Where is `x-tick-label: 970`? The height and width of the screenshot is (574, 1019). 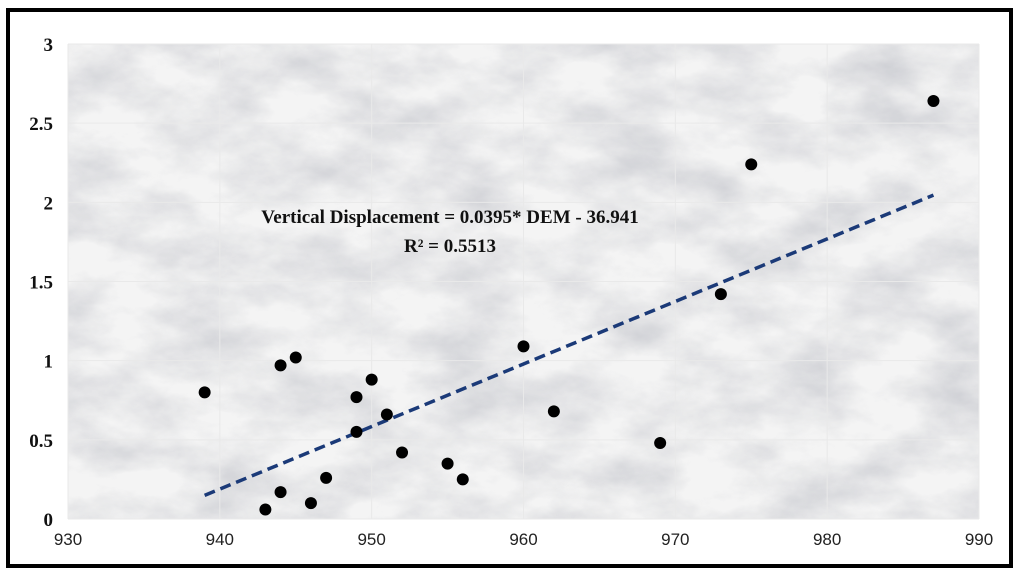 x-tick-label: 970 is located at coordinates (675, 539).